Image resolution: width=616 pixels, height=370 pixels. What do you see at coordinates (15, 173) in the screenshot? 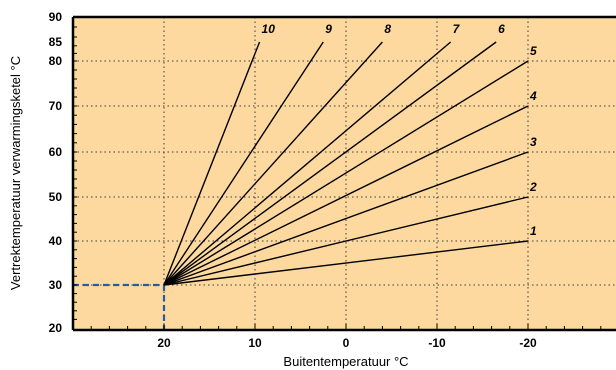
I see `y-axis-title: Vertrektemperatuur verwarmingsketel °C` at bounding box center [15, 173].